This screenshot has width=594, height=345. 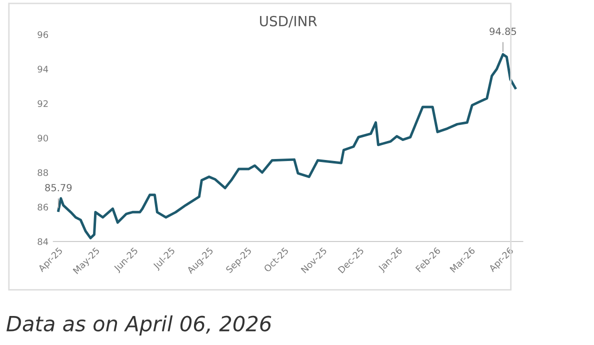 I want to click on y-tick-label: 90, so click(x=43, y=138).